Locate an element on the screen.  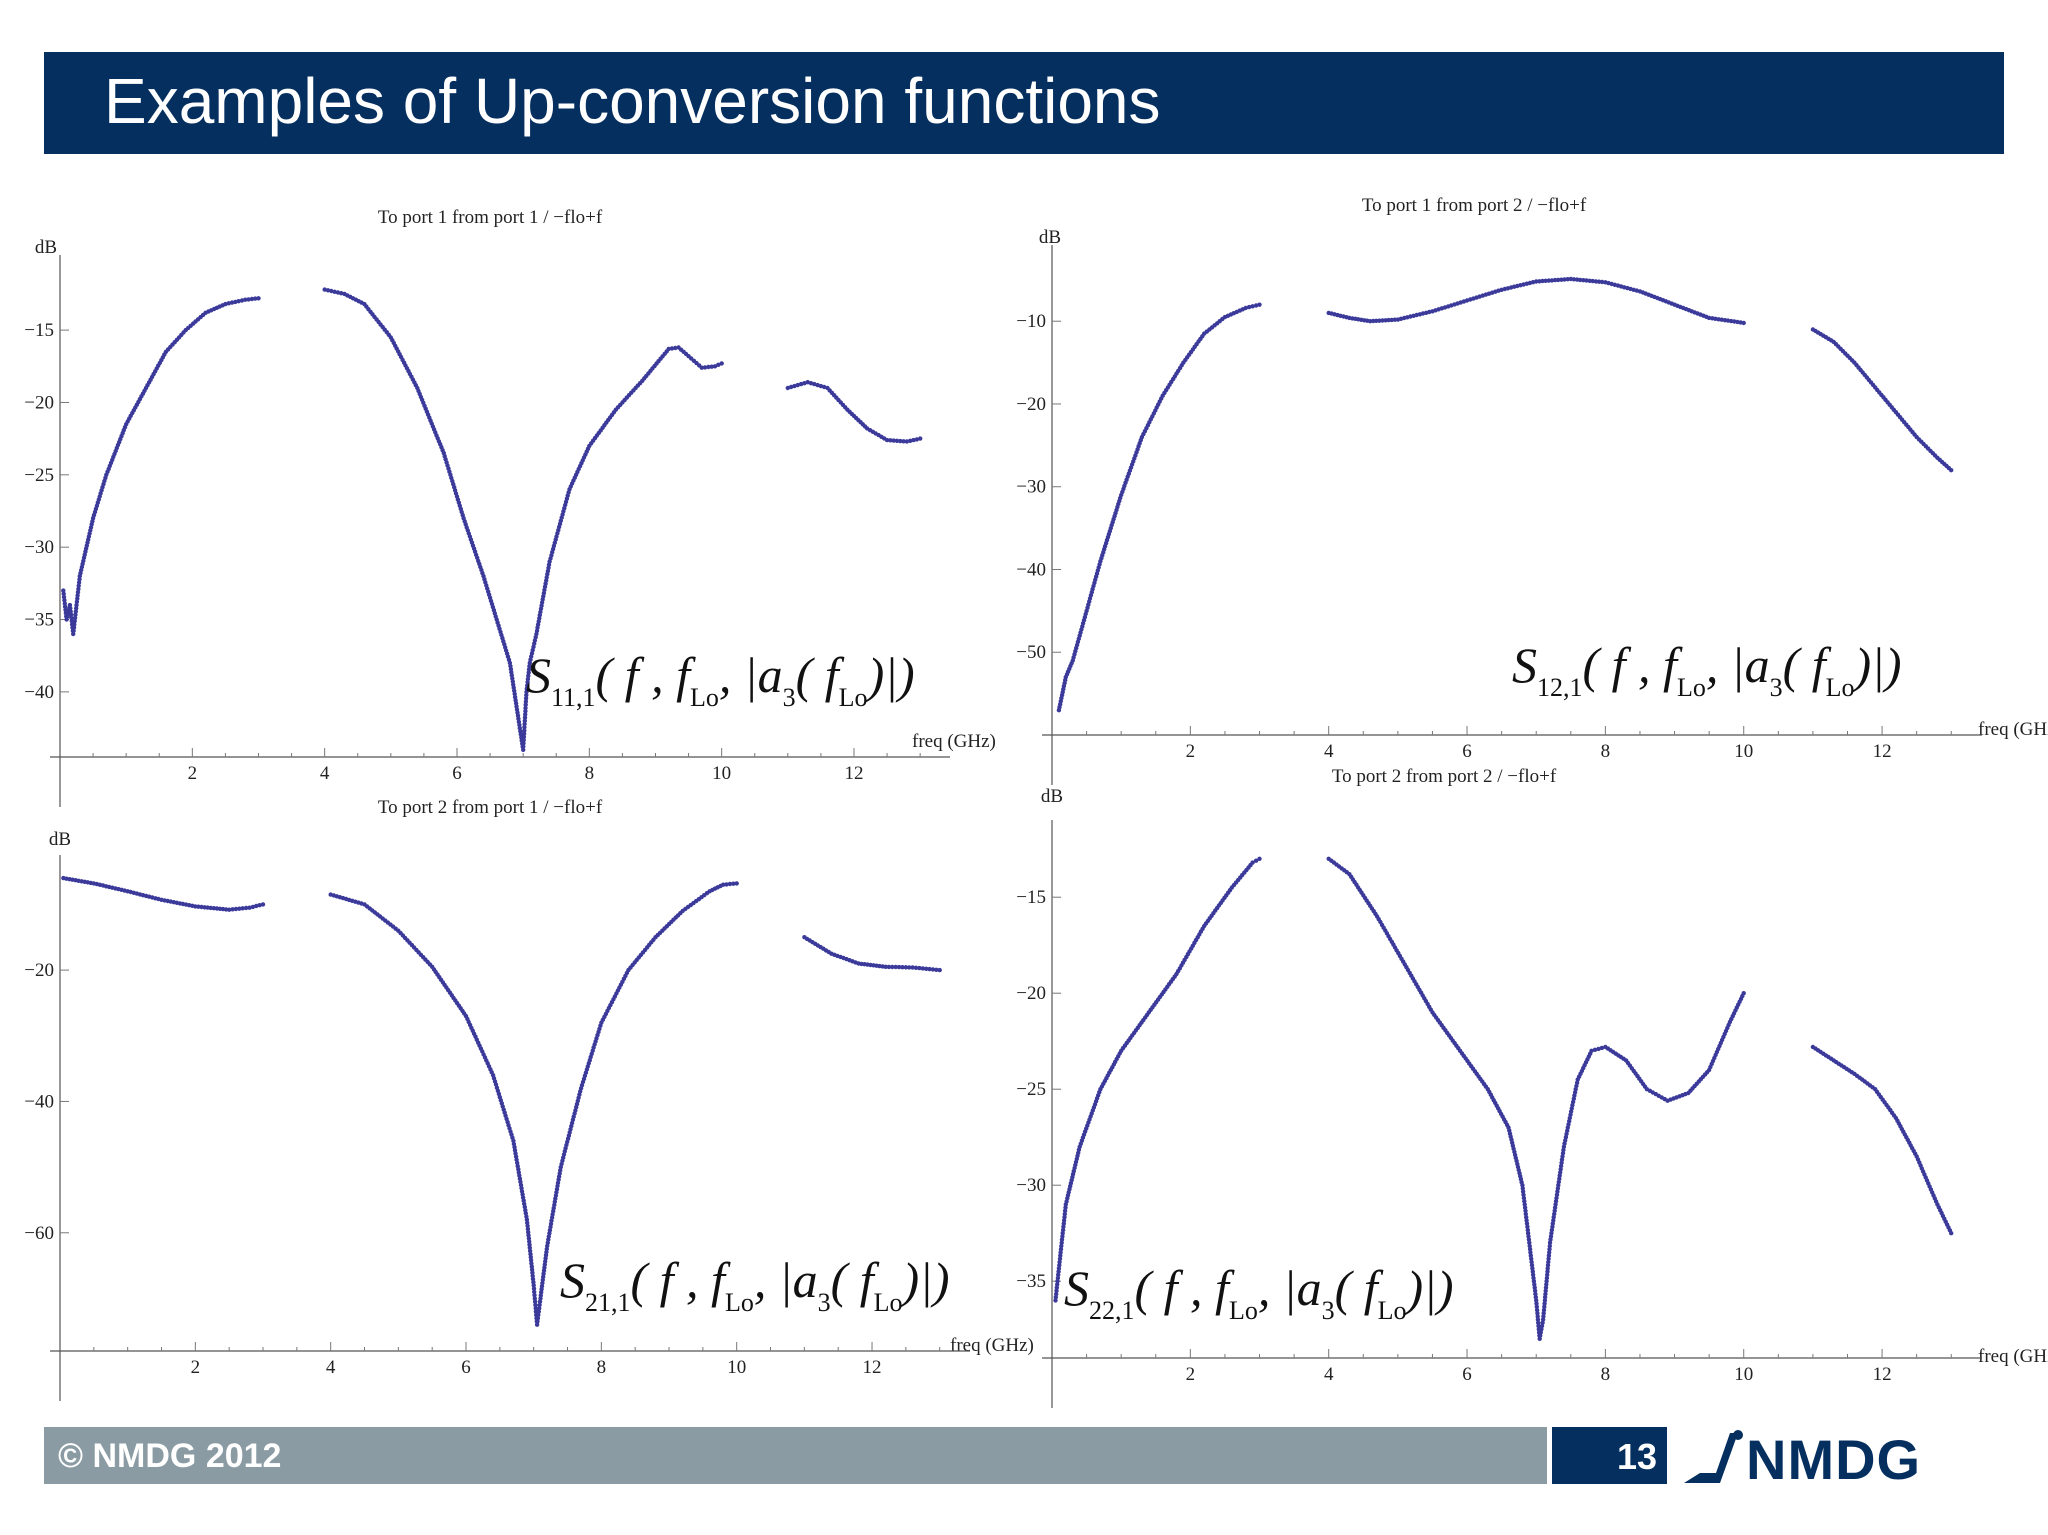
page-number: 13 is located at coordinates (1636, 1456).